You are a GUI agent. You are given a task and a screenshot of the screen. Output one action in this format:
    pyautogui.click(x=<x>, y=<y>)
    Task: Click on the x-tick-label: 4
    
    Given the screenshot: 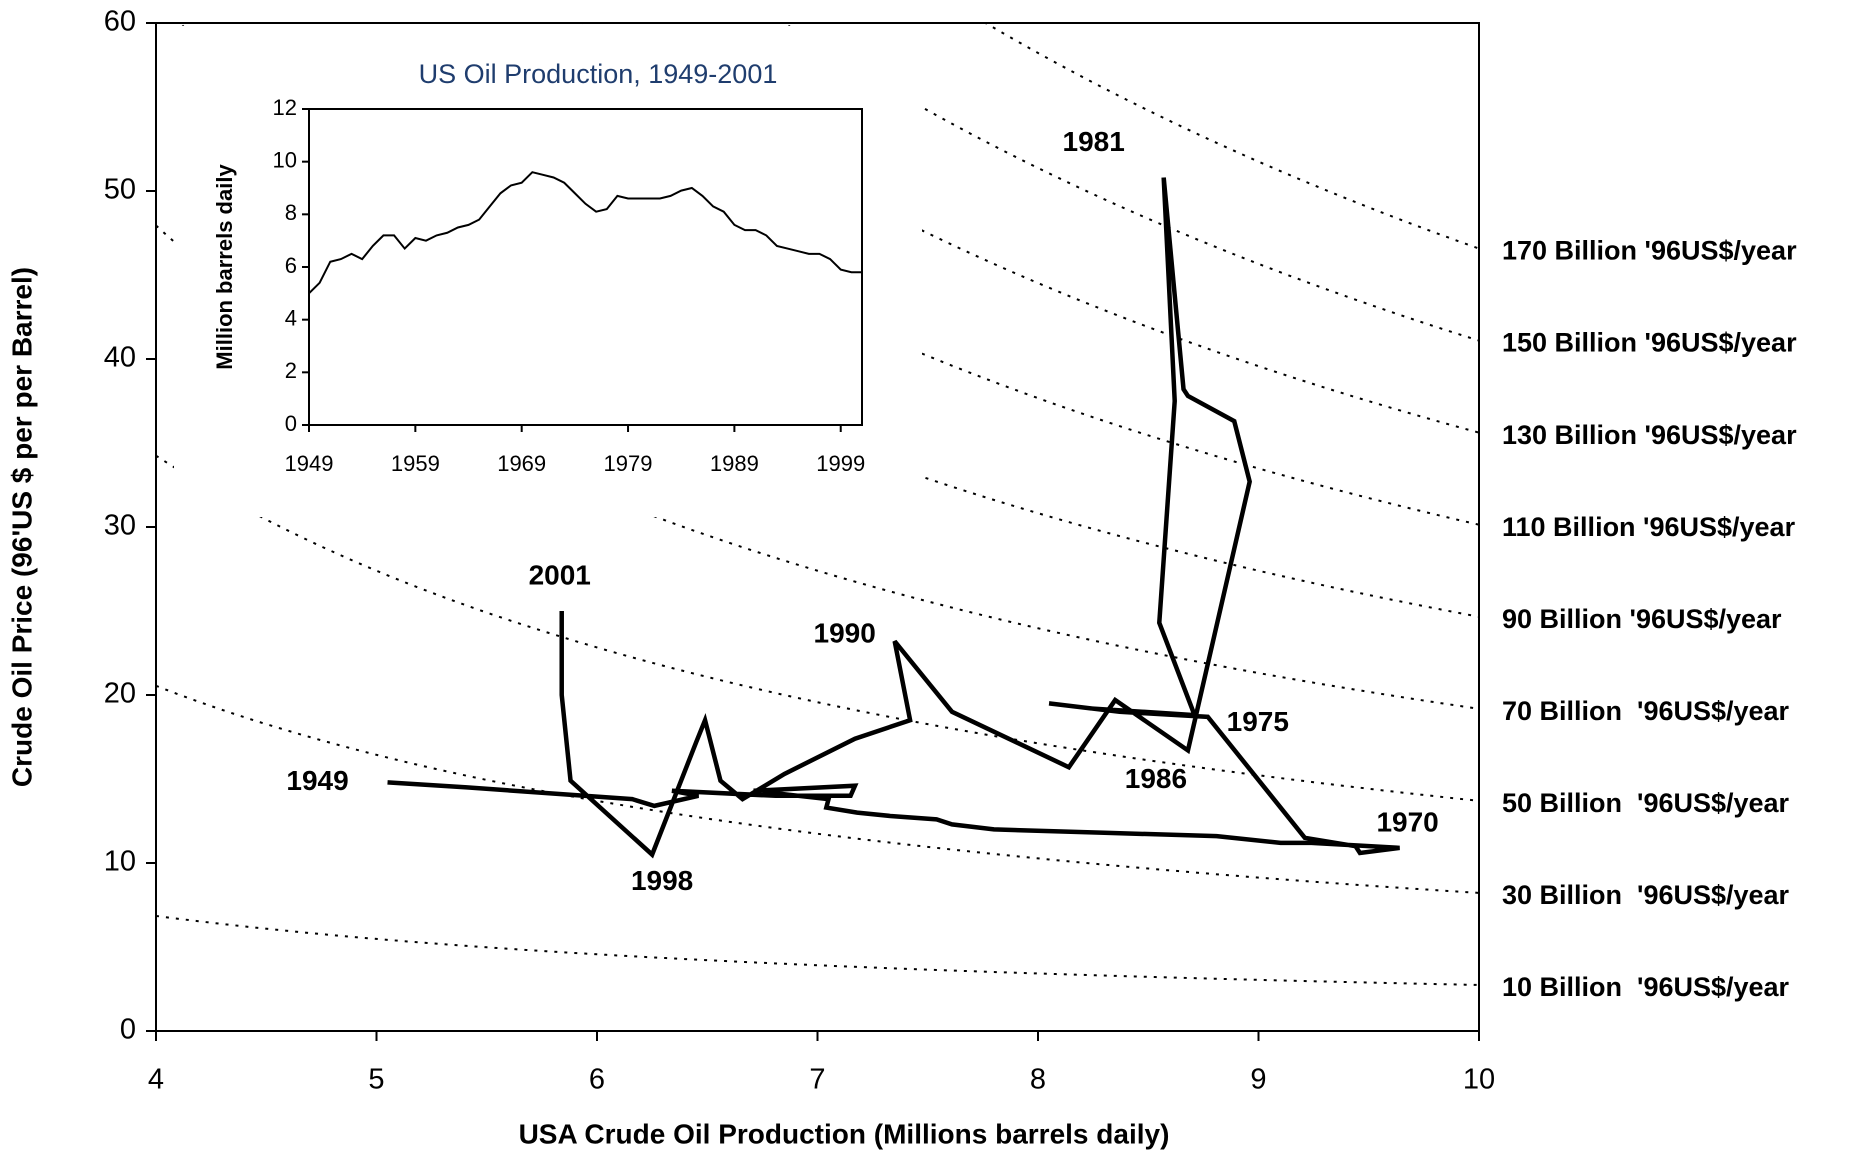 What is the action you would take?
    pyautogui.click(x=156, y=1080)
    